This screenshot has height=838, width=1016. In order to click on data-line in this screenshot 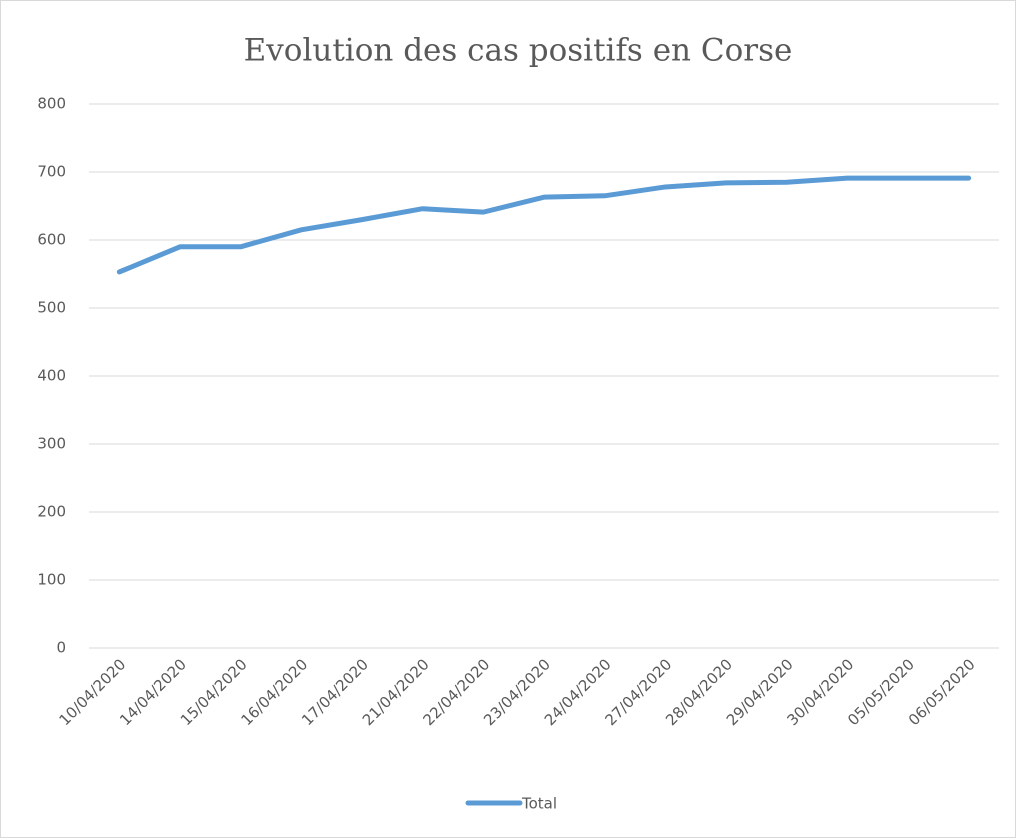, I will do `click(544, 225)`.